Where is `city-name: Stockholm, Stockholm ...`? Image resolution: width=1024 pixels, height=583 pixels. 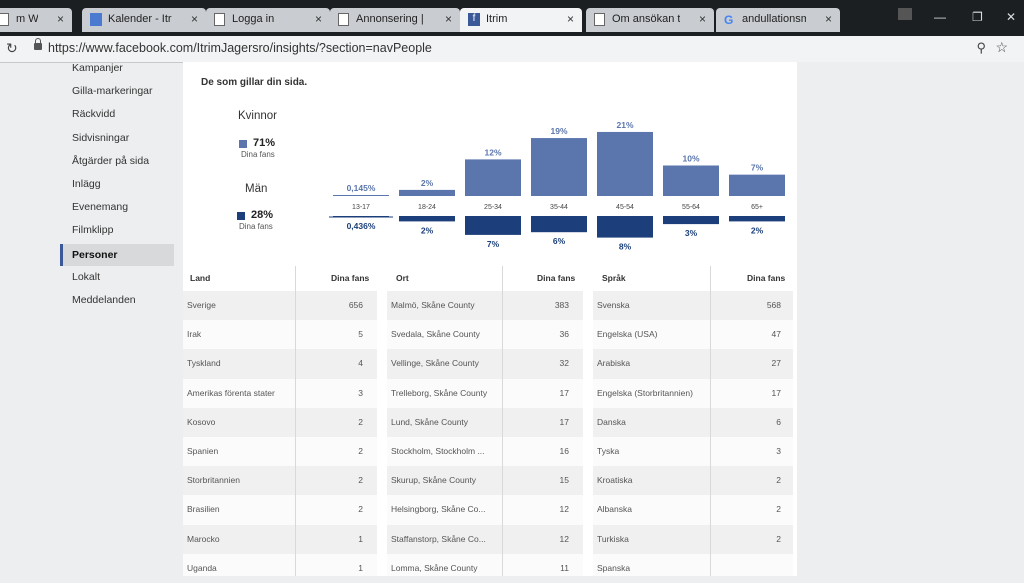
city-name: Stockholm, Stockholm ... is located at coordinates (438, 451).